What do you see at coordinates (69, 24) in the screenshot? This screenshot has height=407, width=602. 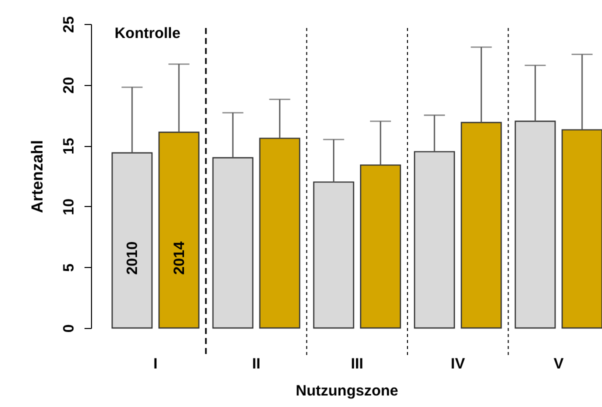 I see `y-tick-label: 25` at bounding box center [69, 24].